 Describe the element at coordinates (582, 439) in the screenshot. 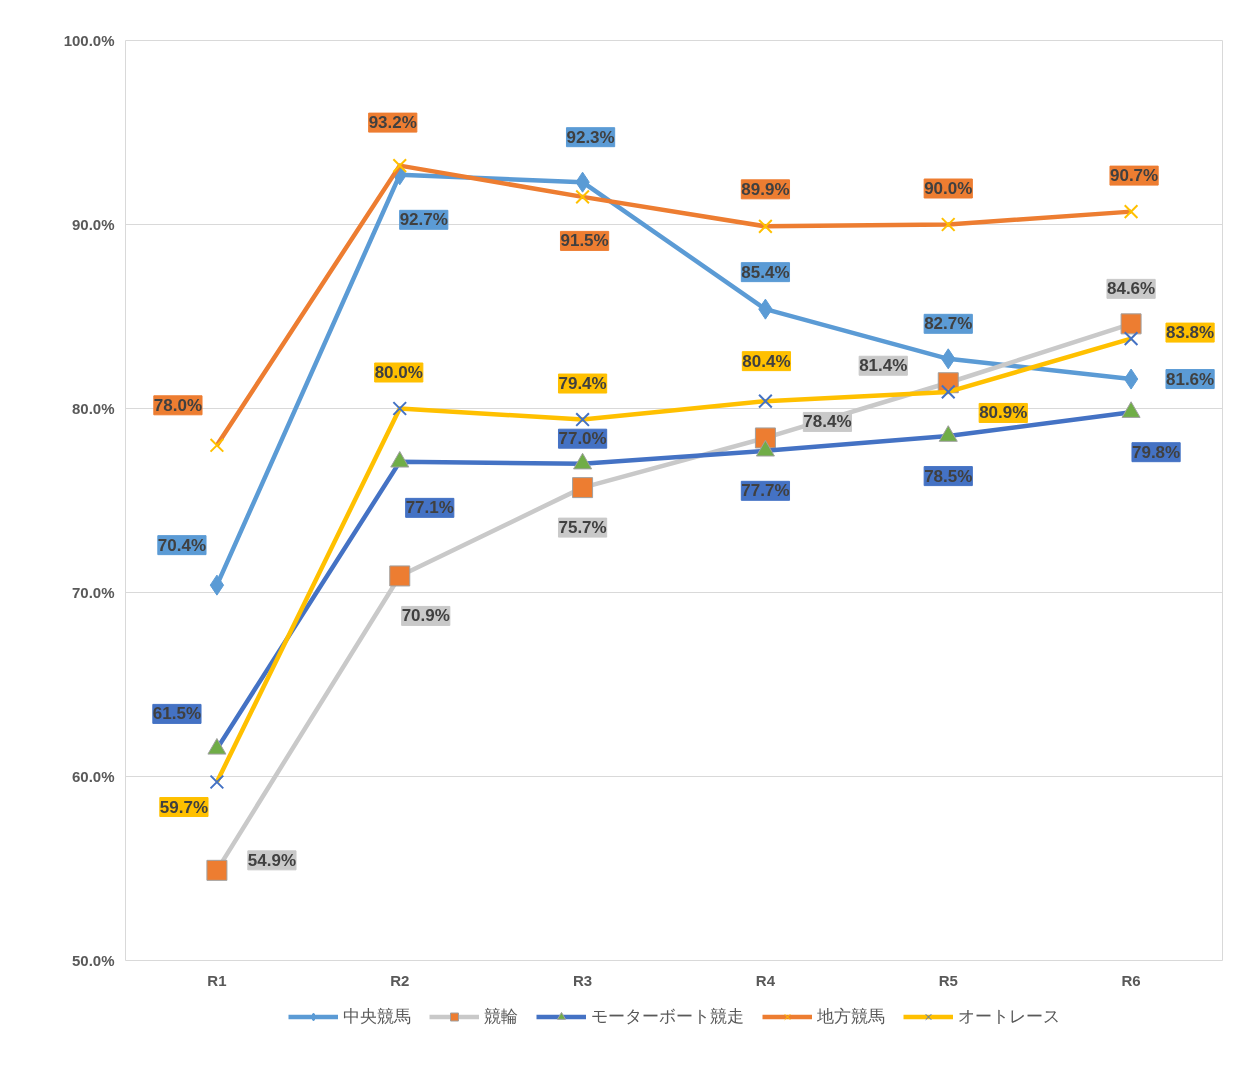

I see `data-label: 77.0%` at that location.